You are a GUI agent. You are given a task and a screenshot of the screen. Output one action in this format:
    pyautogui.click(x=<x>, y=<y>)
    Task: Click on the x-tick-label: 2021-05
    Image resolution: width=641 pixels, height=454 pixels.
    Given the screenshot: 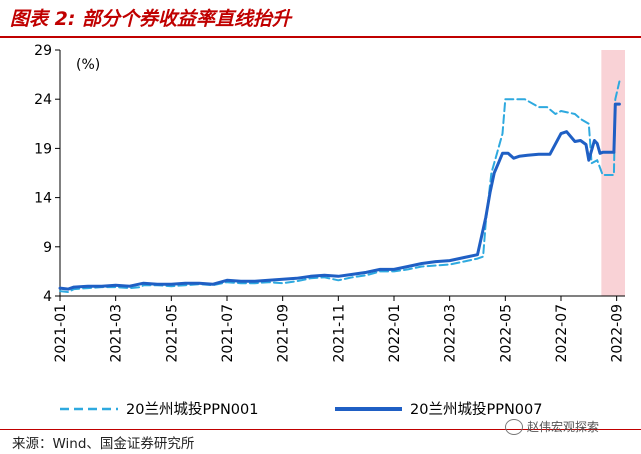 What is the action you would take?
    pyautogui.click(x=172, y=333)
    